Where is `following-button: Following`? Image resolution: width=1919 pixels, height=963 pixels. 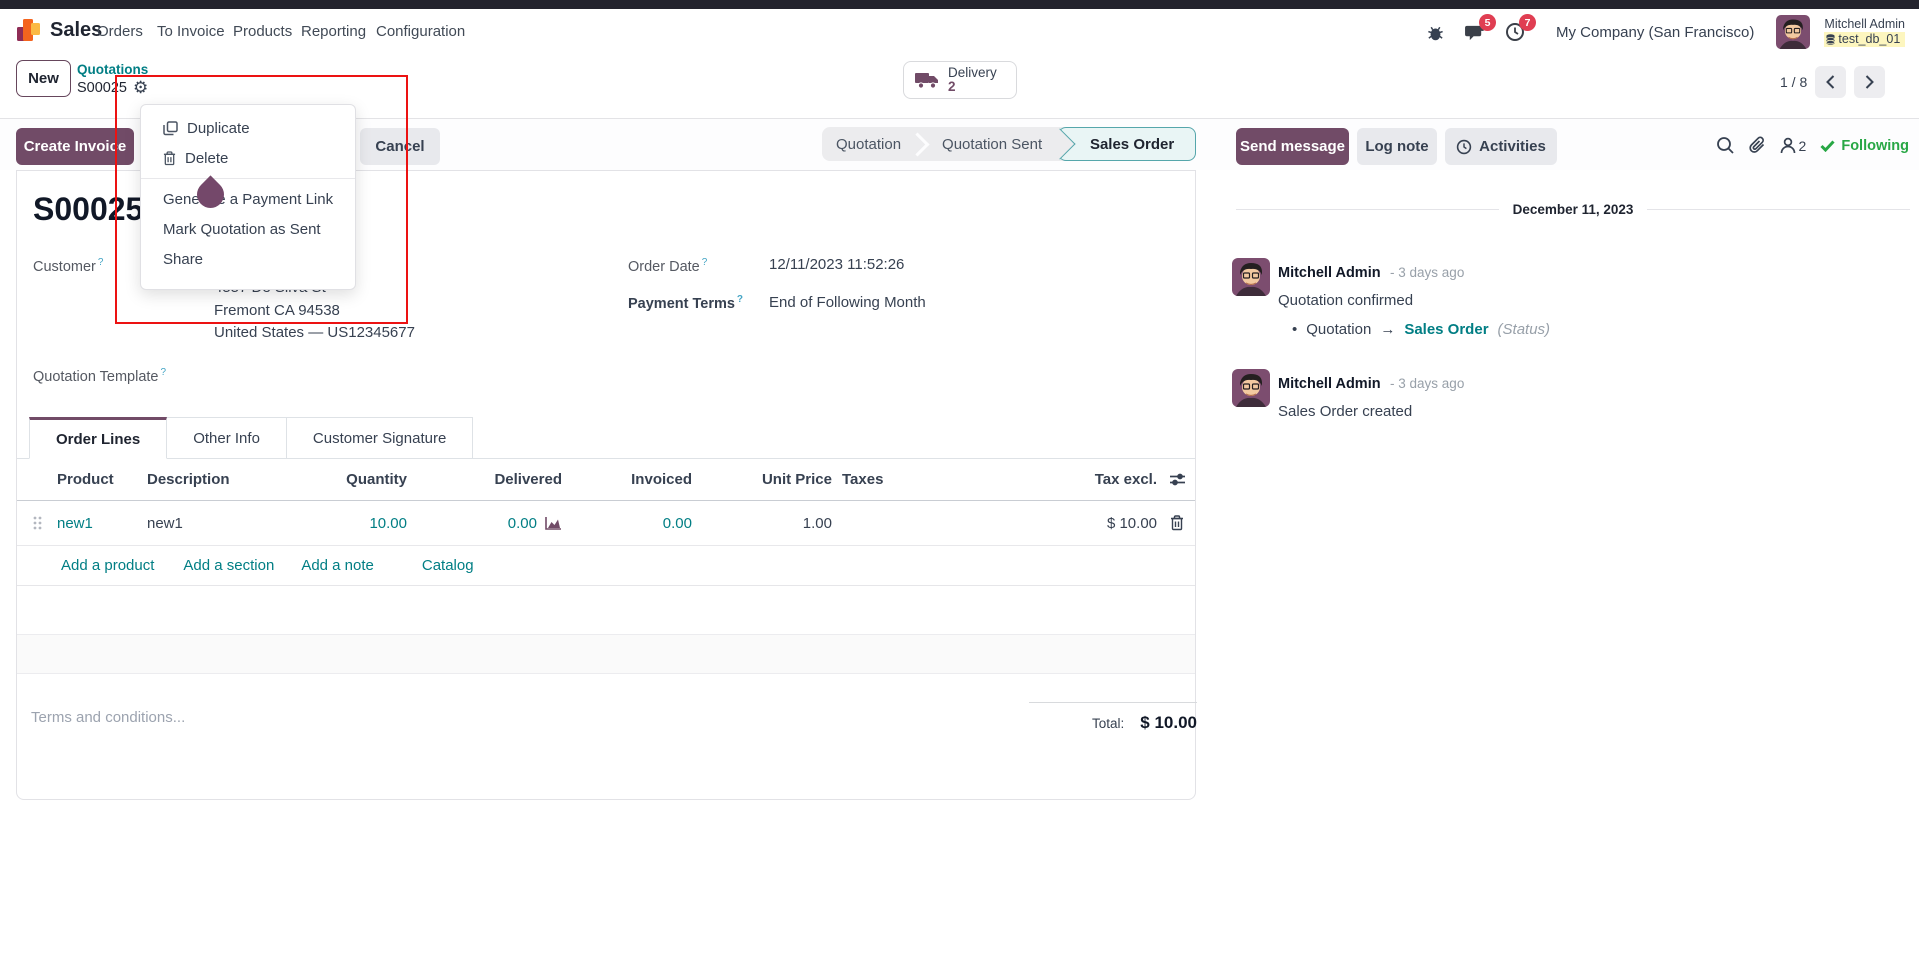 following-button: Following is located at coordinates (1864, 146).